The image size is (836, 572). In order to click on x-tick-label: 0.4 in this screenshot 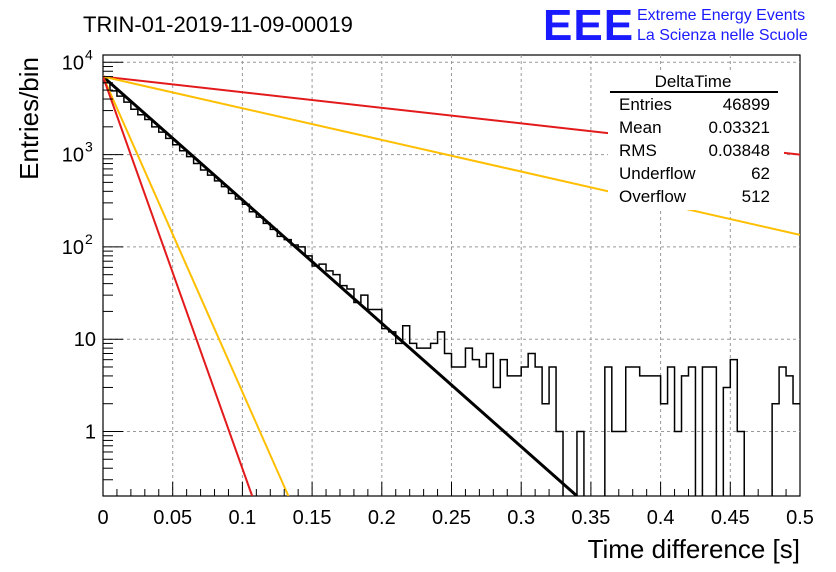, I will do `click(661, 518)`.